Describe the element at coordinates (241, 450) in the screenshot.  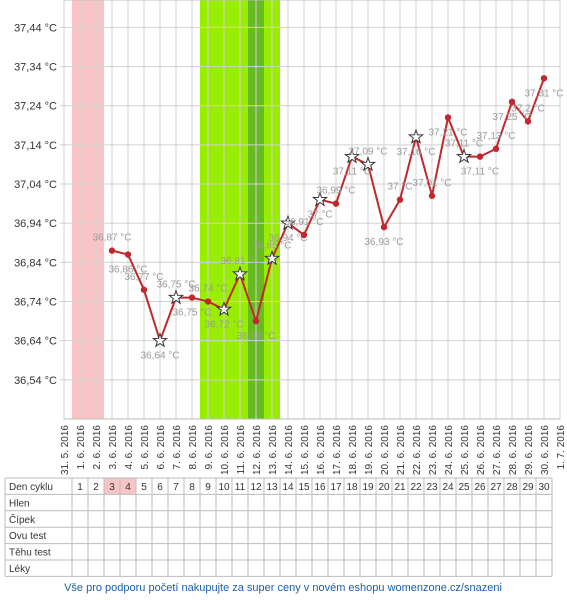
I see `x-tick-label: 11. 6. 2016` at that location.